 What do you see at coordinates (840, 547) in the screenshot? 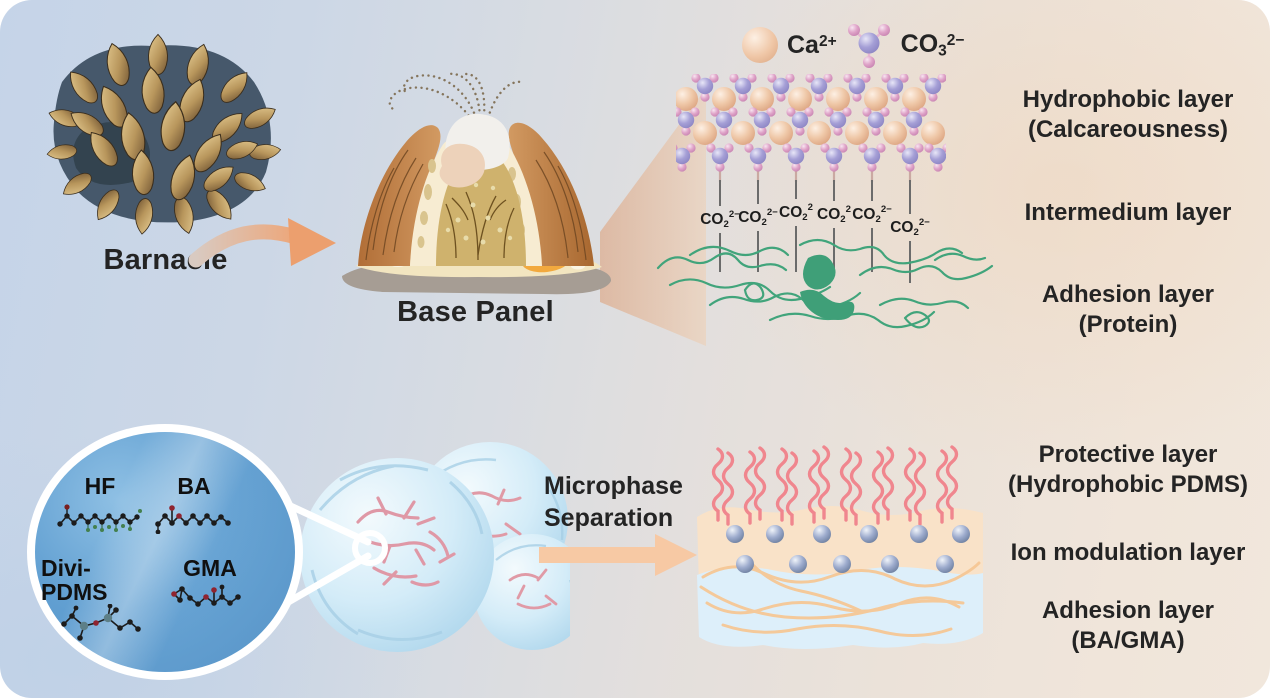
I see `coating-structure` at bounding box center [840, 547].